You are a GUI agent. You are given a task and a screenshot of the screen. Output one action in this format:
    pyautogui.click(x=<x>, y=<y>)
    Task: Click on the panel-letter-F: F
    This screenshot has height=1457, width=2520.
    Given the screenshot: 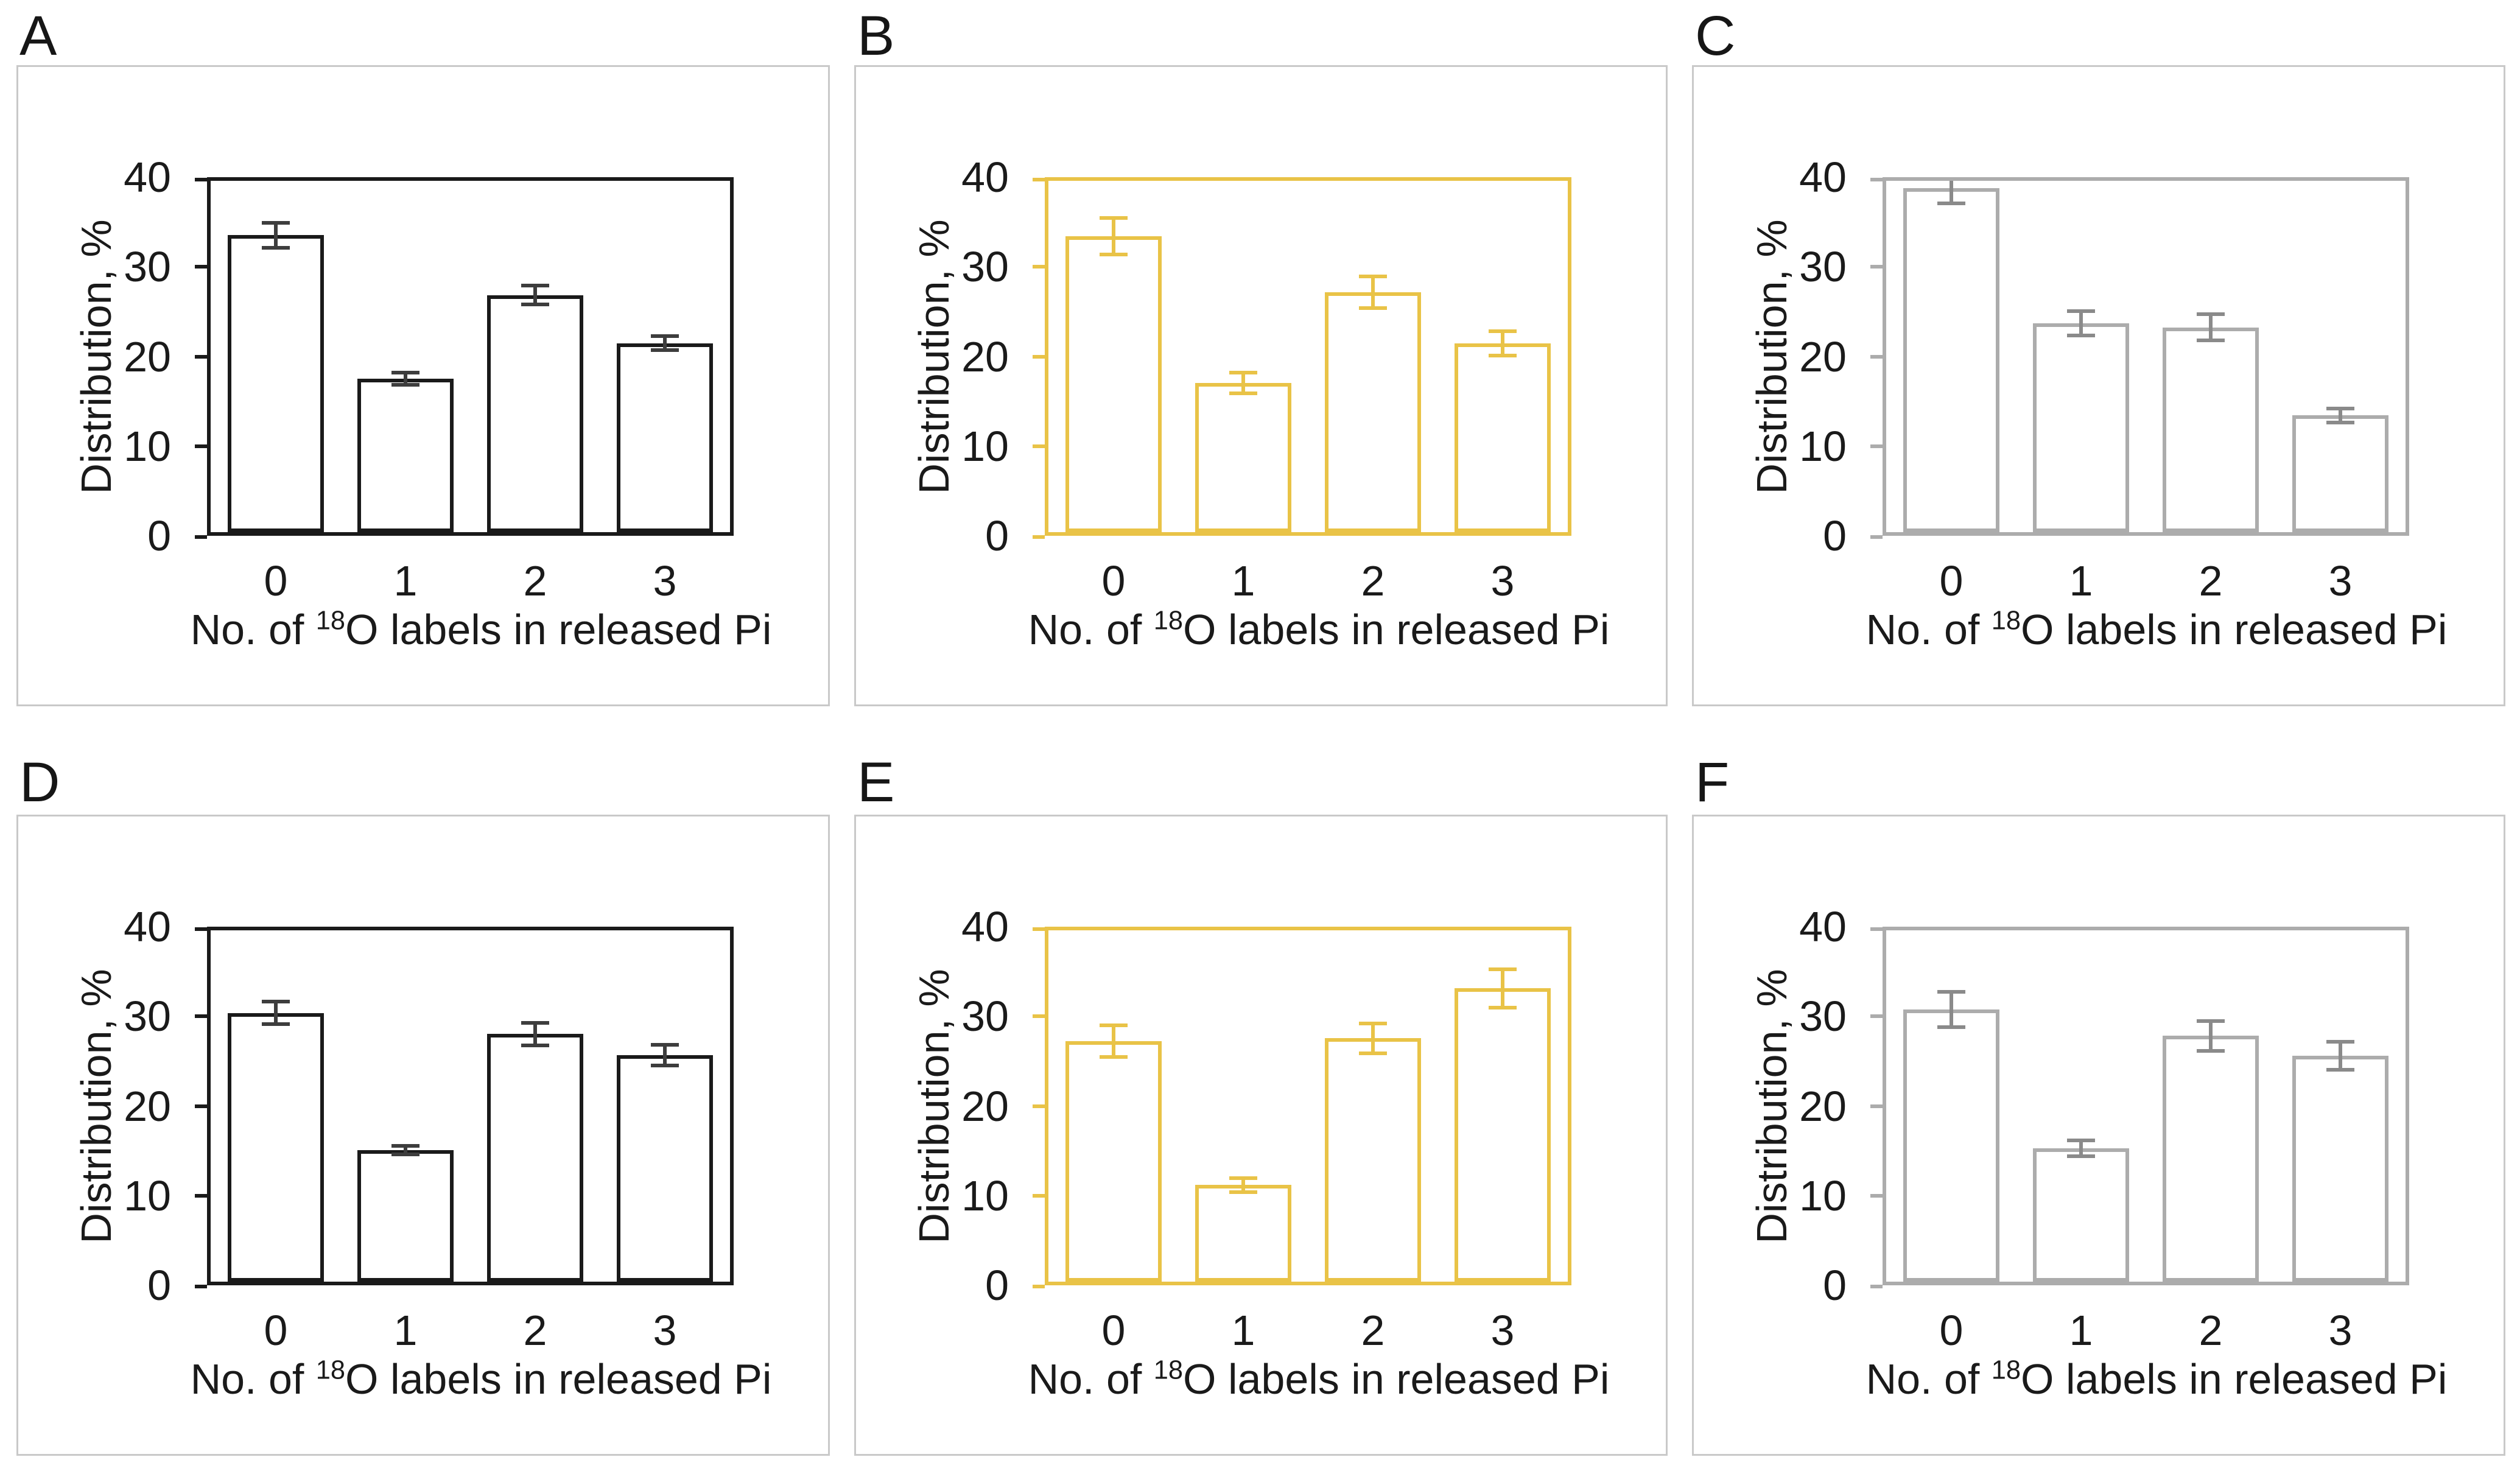 What is the action you would take?
    pyautogui.click(x=1713, y=782)
    